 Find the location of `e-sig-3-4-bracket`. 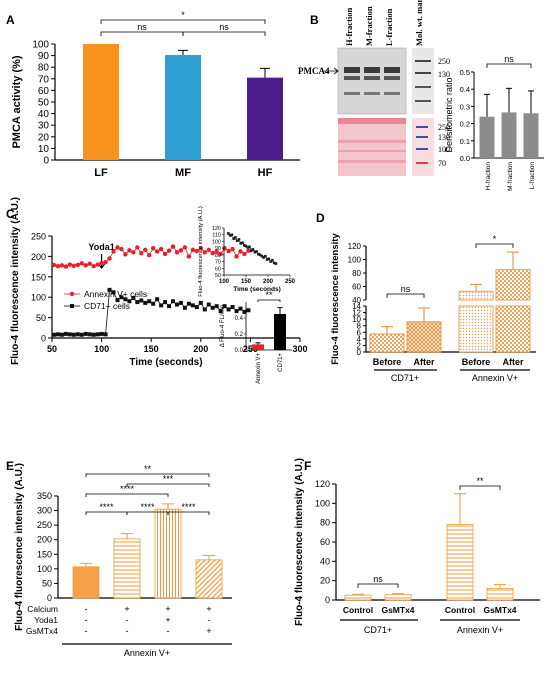

e-sig-3-4-bracket is located at coordinates (188, 513).